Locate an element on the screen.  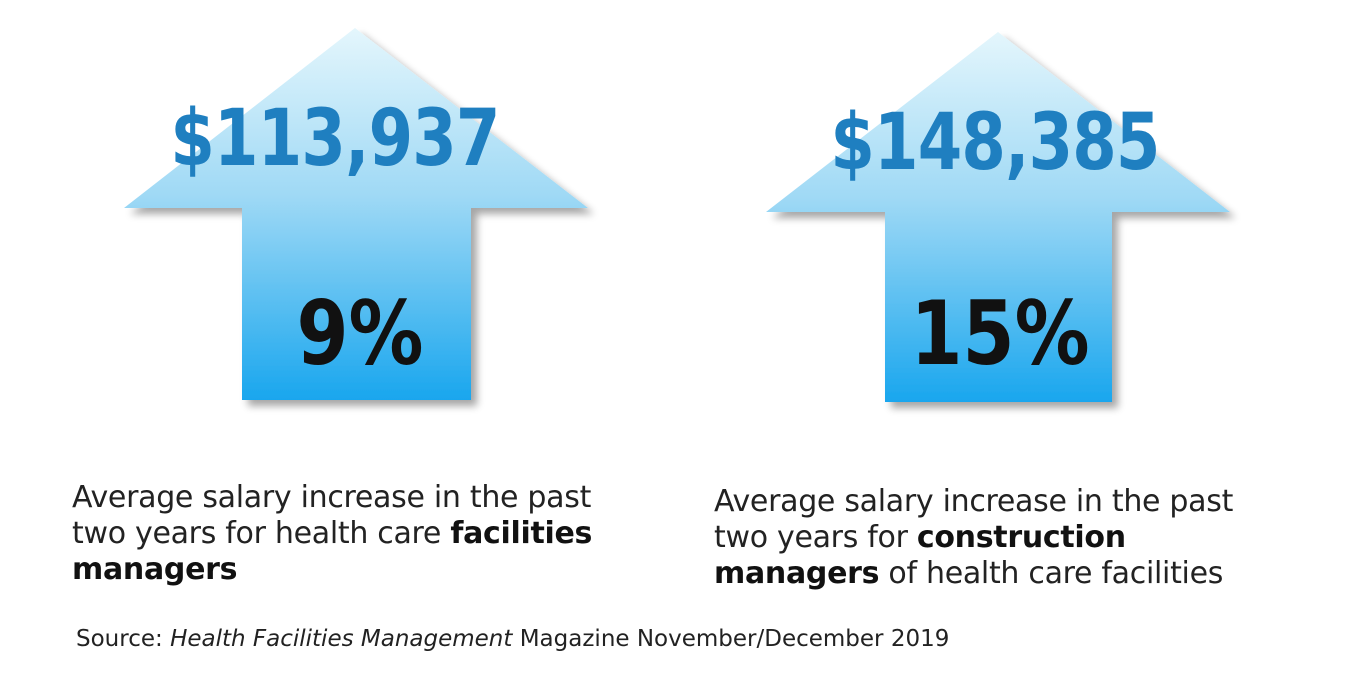
caption-suffix: of health care facilities is located at coordinates (1051, 573).